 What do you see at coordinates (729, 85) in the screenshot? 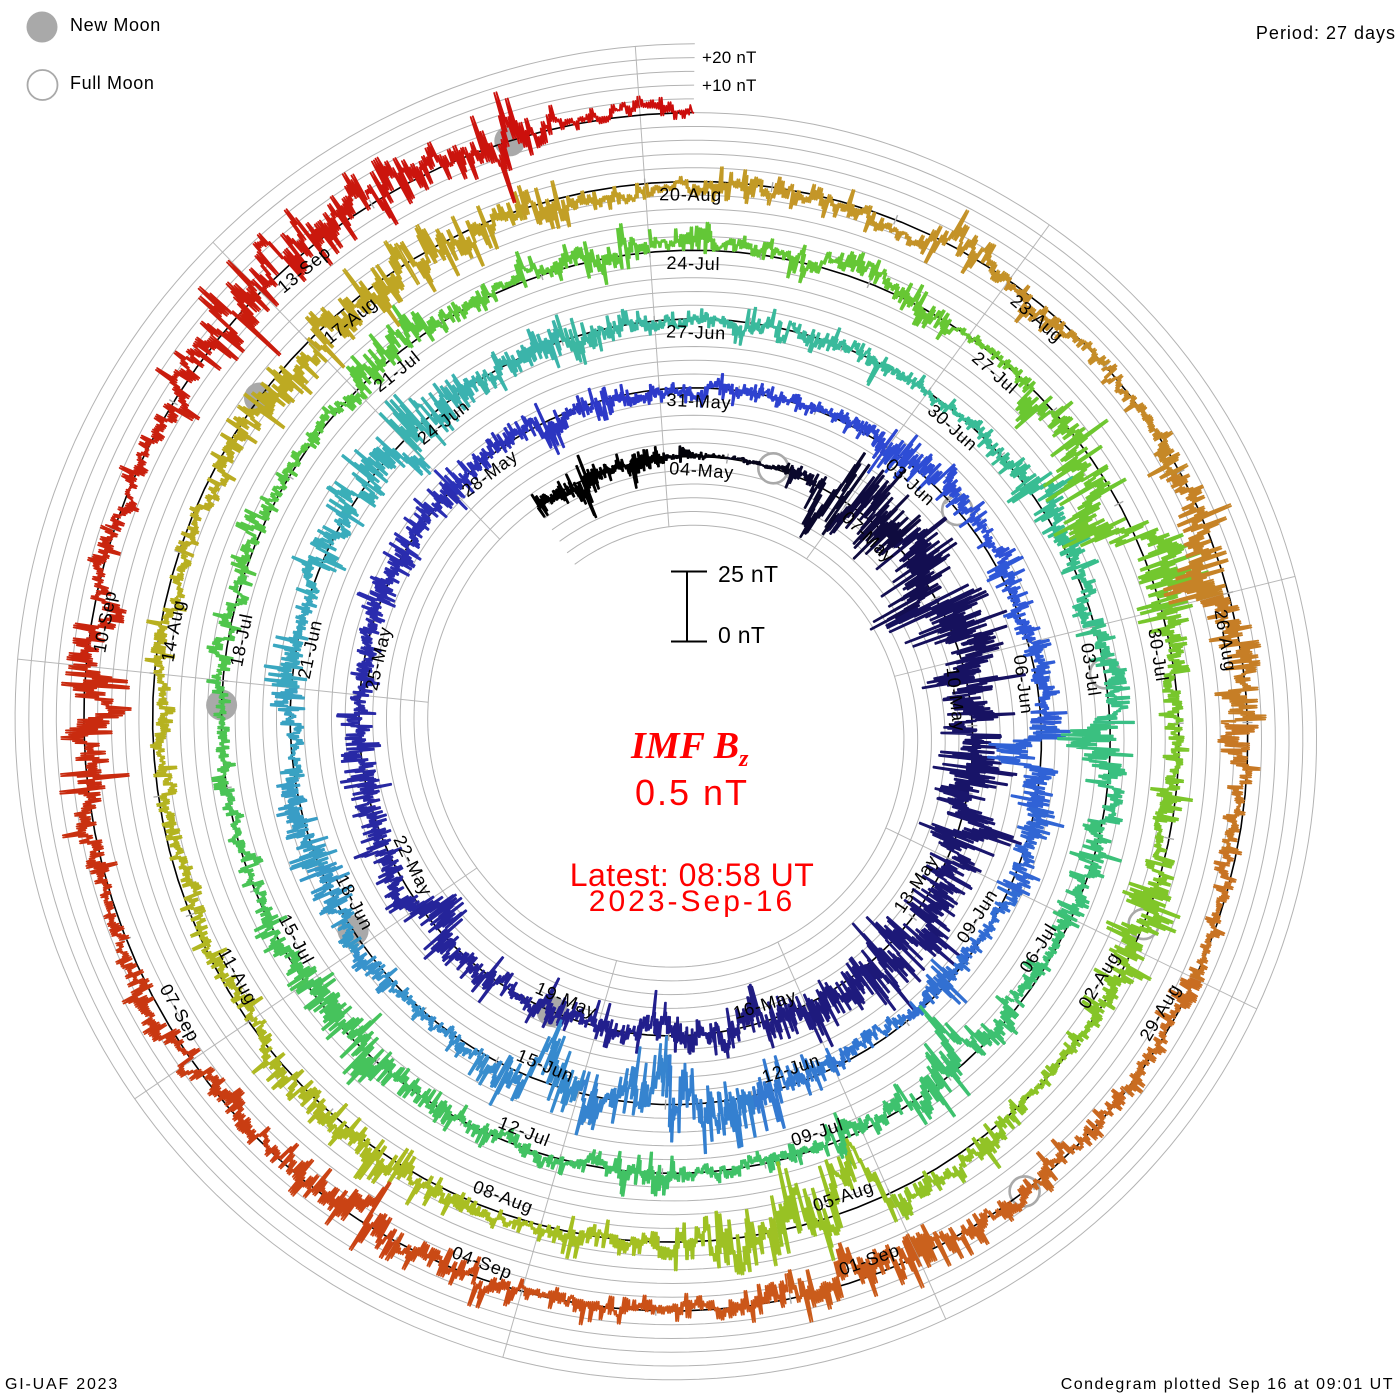
I see `svg-text: +10 nT` at bounding box center [729, 85].